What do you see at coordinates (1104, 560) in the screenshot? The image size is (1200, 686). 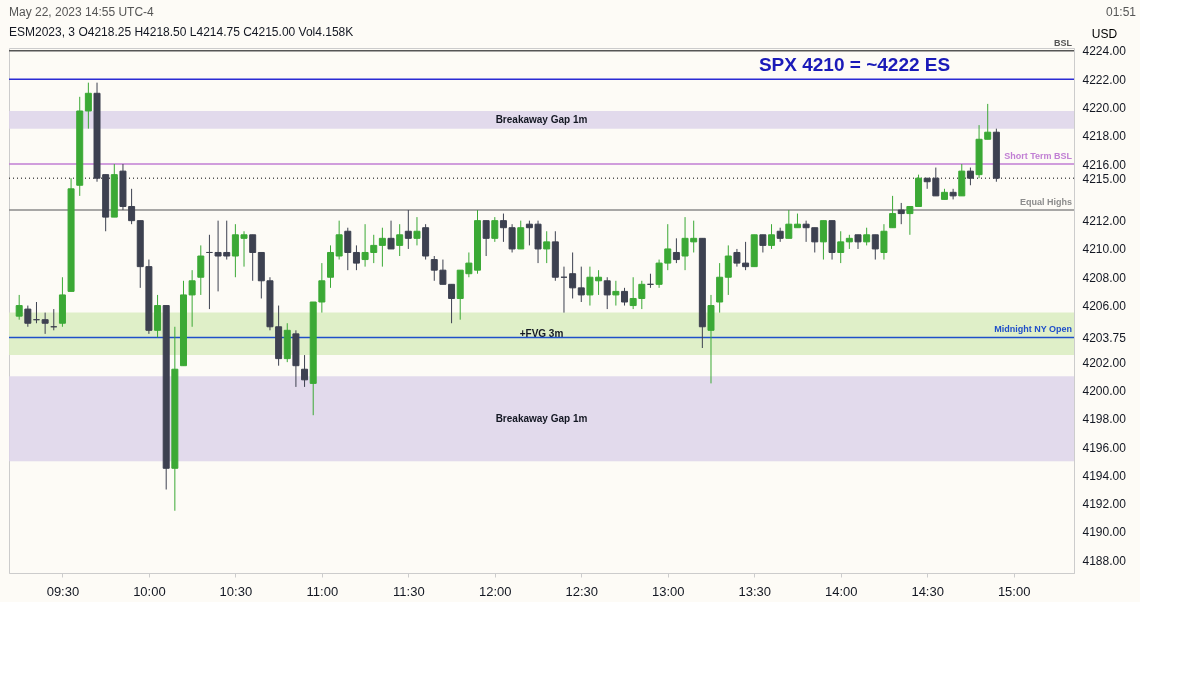 I see `y-tick-label: 4188.00` at bounding box center [1104, 560].